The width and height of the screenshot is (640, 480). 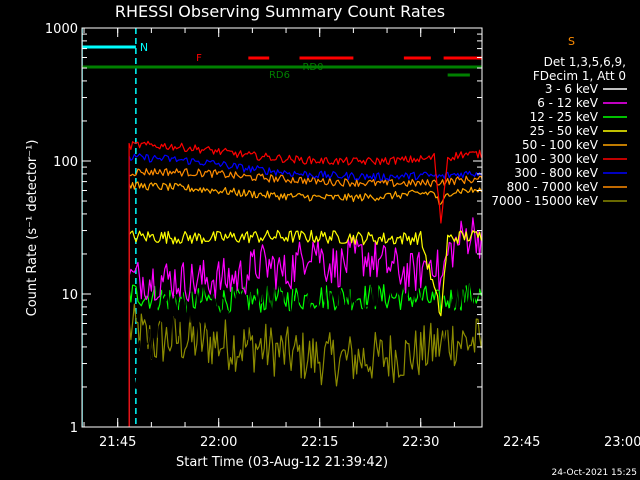 I want to click on legend-title-line-0: Det 1,3,5,6,9,, so click(x=585, y=62).